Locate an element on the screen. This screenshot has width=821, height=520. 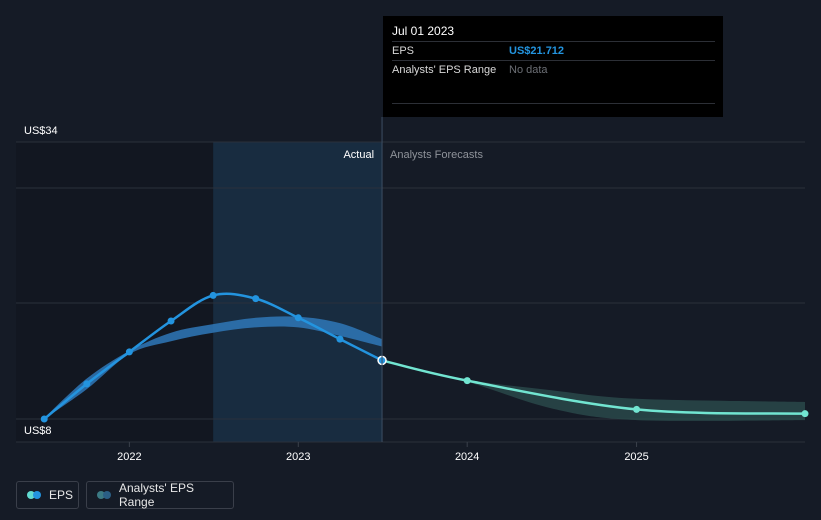
tooltip-label: Analysts' EPS Range is located at coordinates (444, 70).